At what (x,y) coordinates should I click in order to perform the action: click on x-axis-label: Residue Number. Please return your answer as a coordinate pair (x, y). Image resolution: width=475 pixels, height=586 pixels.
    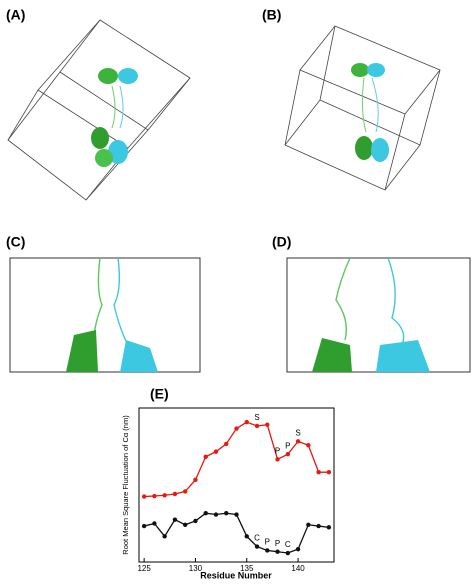
    Looking at the image, I should click on (236, 575).